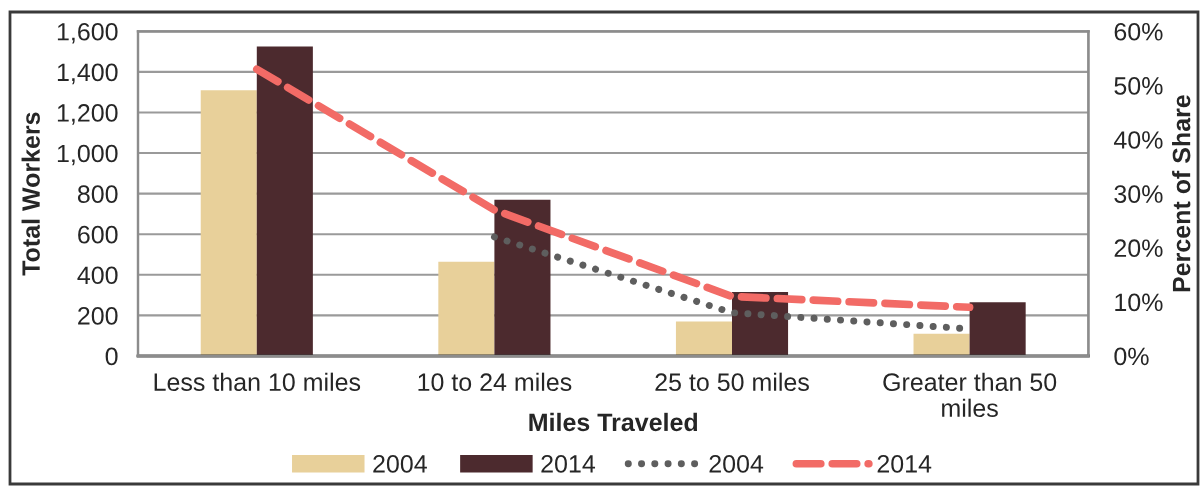  I want to click on y-tick-label: 1,200, so click(87, 114).